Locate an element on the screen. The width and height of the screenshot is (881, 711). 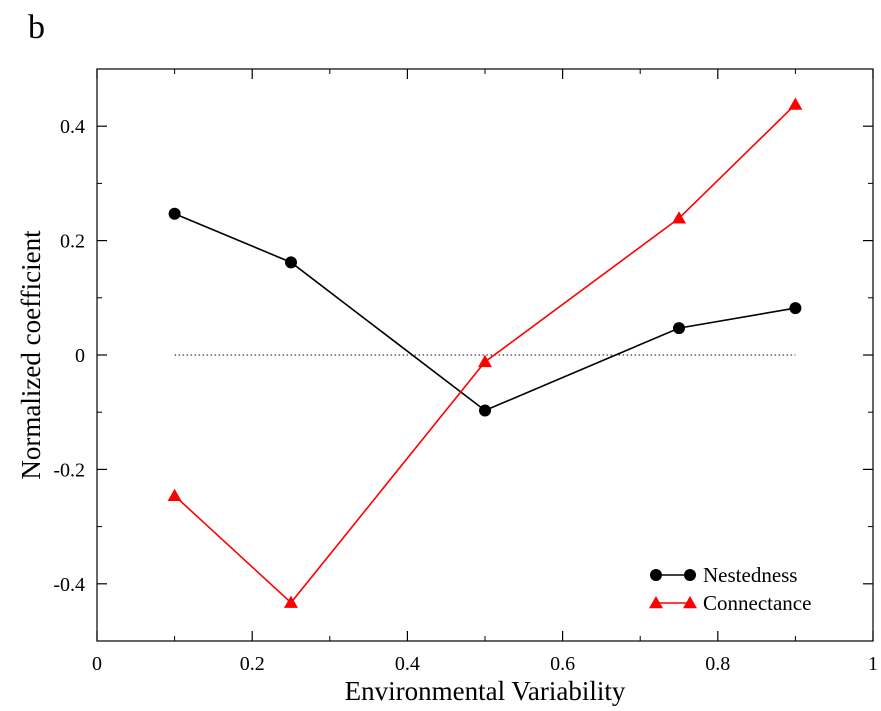
legend-label-nestedness: Nestedness is located at coordinates (750, 575).